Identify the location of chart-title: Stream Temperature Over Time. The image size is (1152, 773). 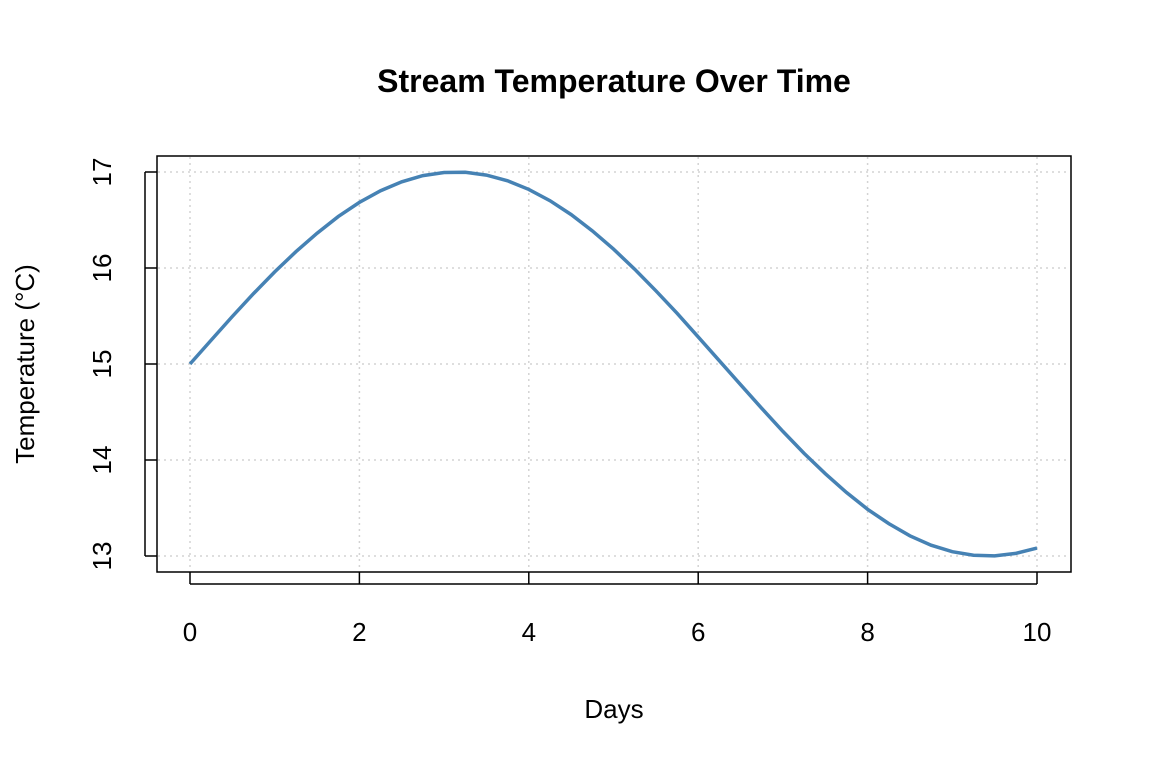
(614, 81).